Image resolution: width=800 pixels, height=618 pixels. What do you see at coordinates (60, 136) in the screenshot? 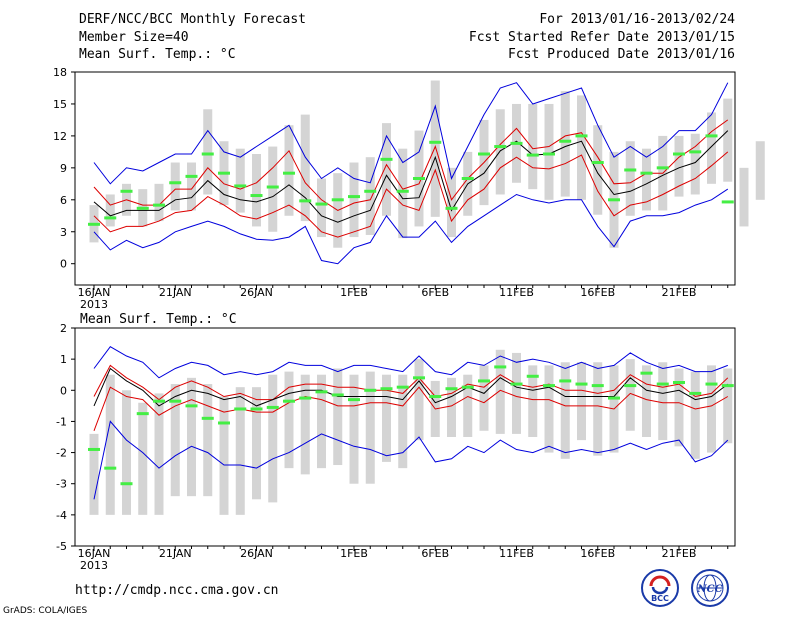
I see `y-tick-label: 12` at bounding box center [60, 136].